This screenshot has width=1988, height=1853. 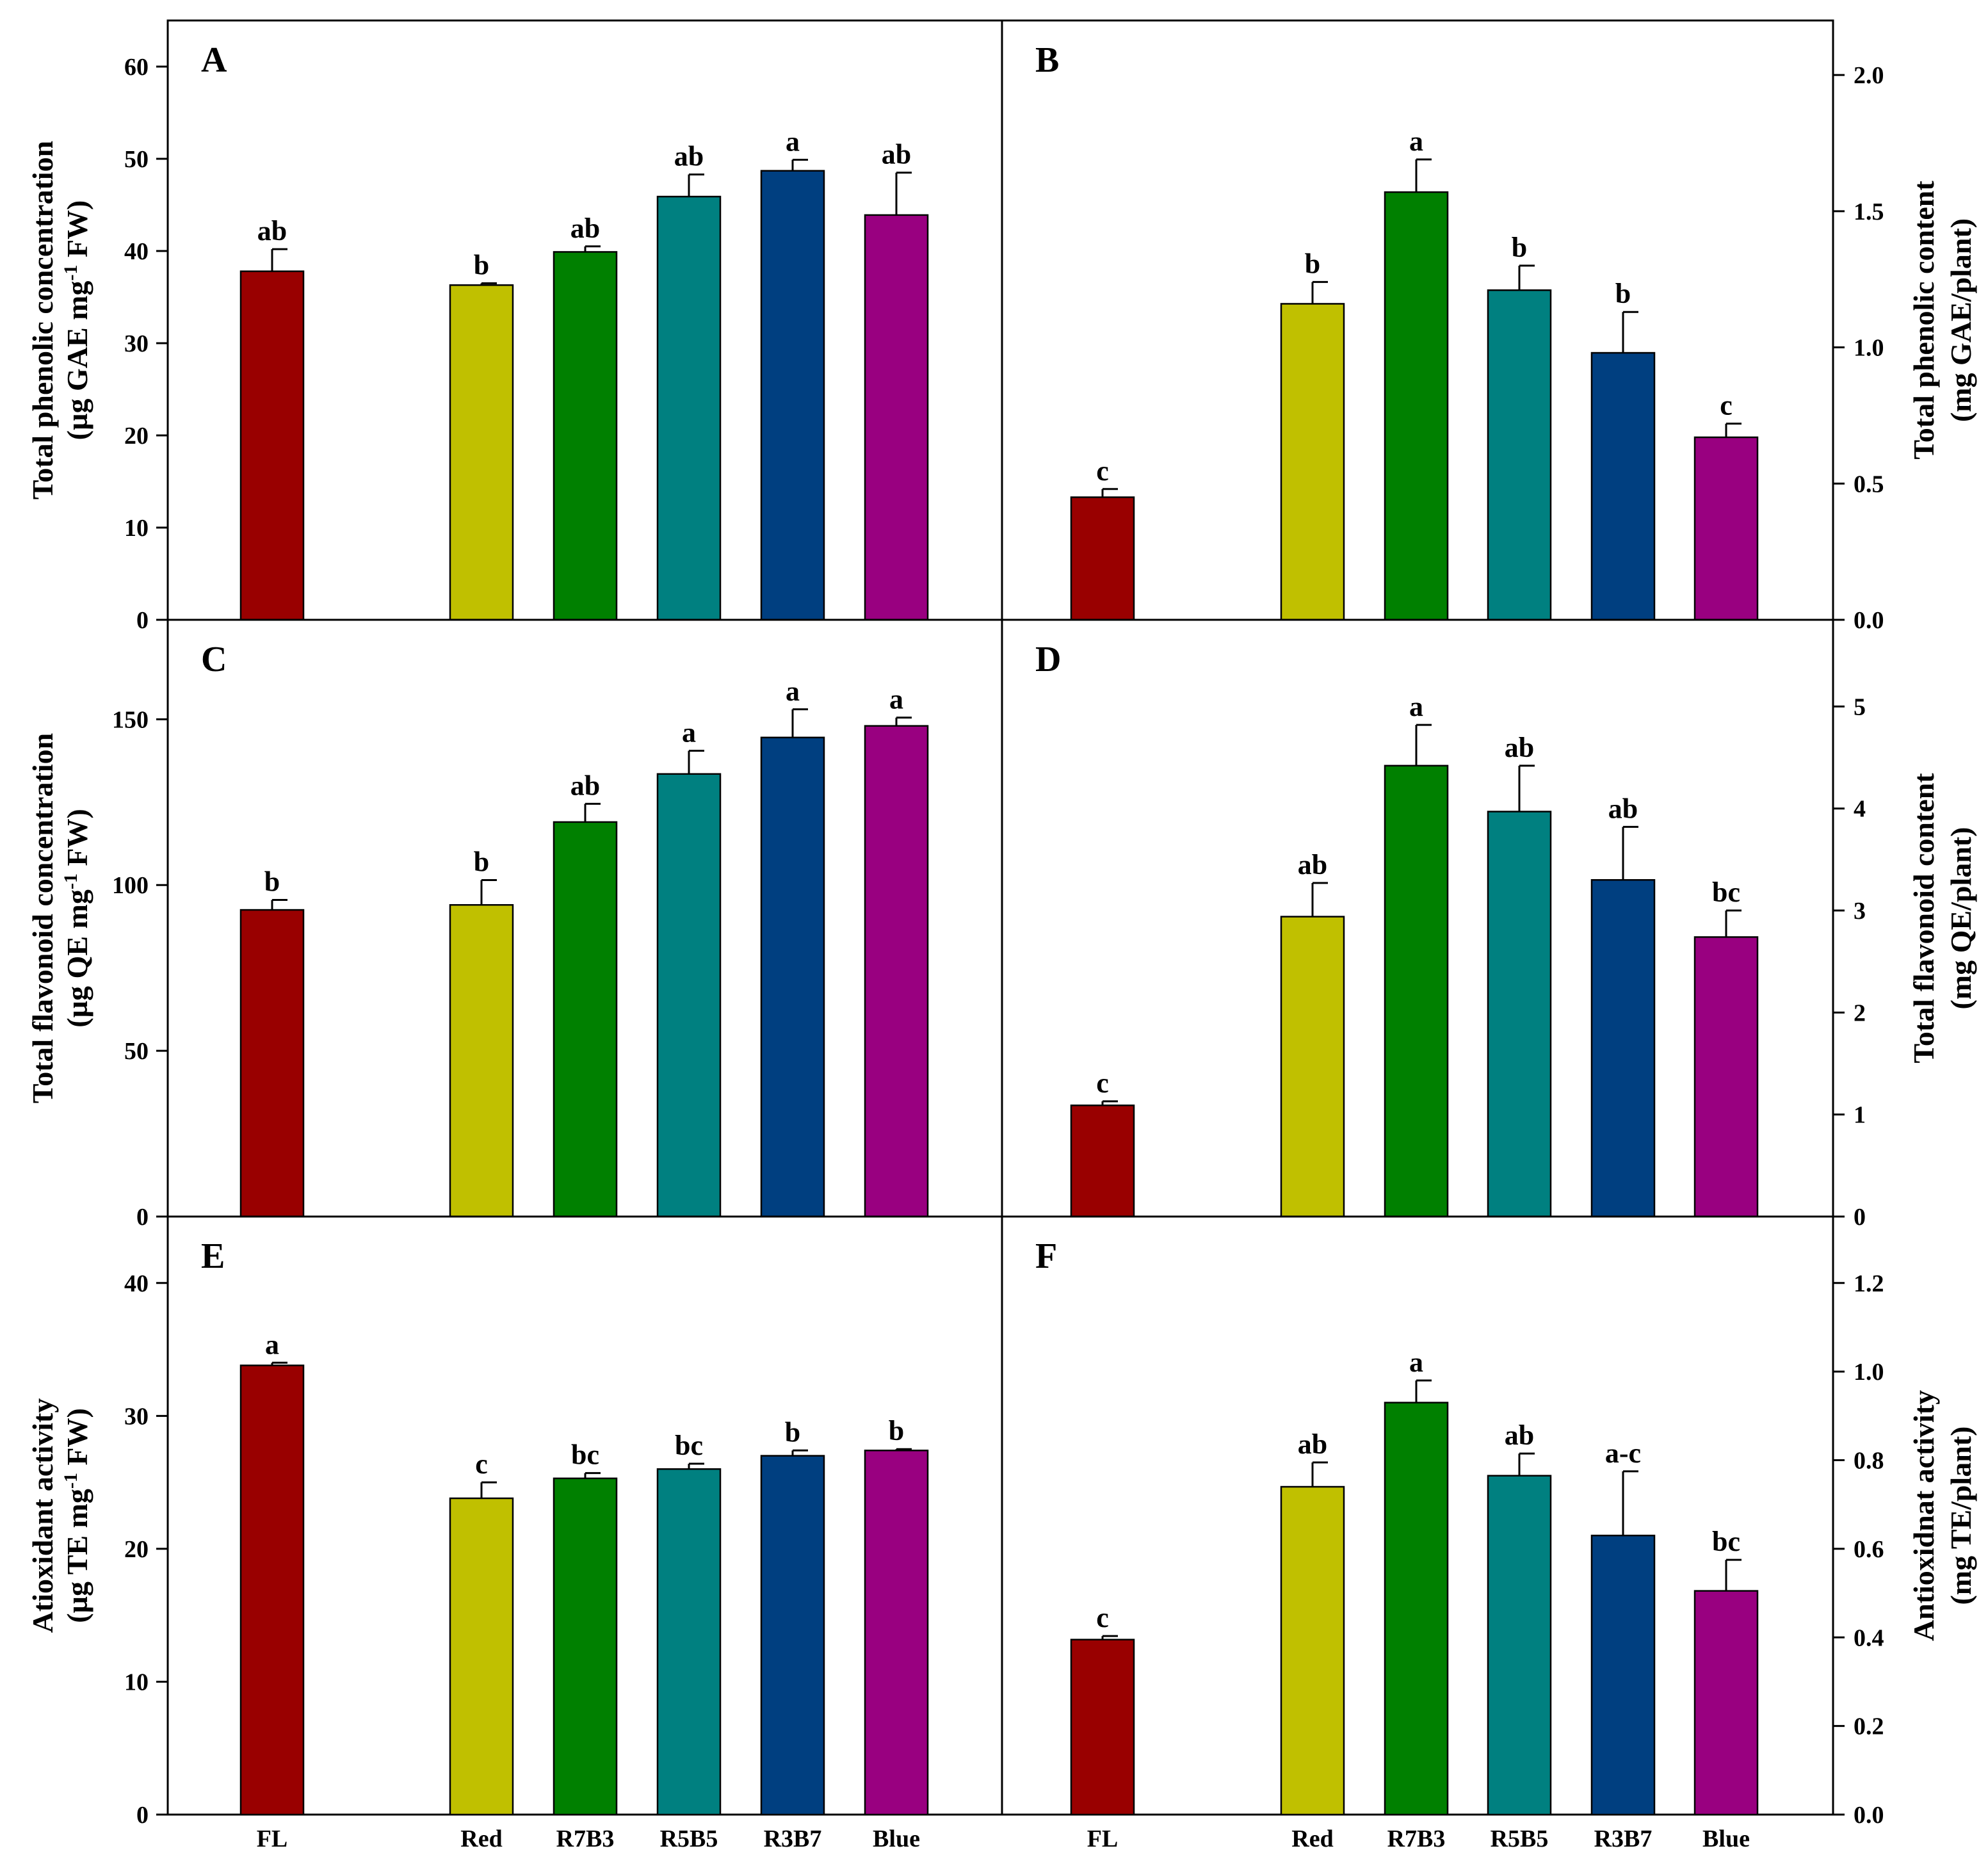 What do you see at coordinates (1869, 1815) in the screenshot?
I see `y-tick-label: 0.0` at bounding box center [1869, 1815].